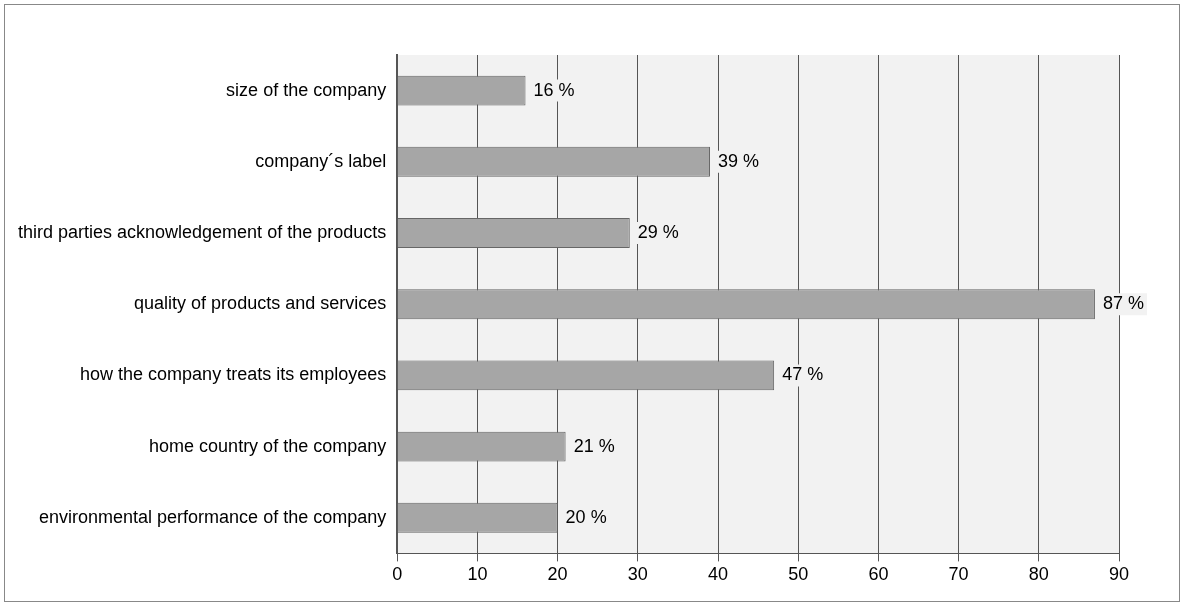 This screenshot has height=608, width=1186. Describe the element at coordinates (397, 574) in the screenshot. I see `x-tick-label: 0` at that location.